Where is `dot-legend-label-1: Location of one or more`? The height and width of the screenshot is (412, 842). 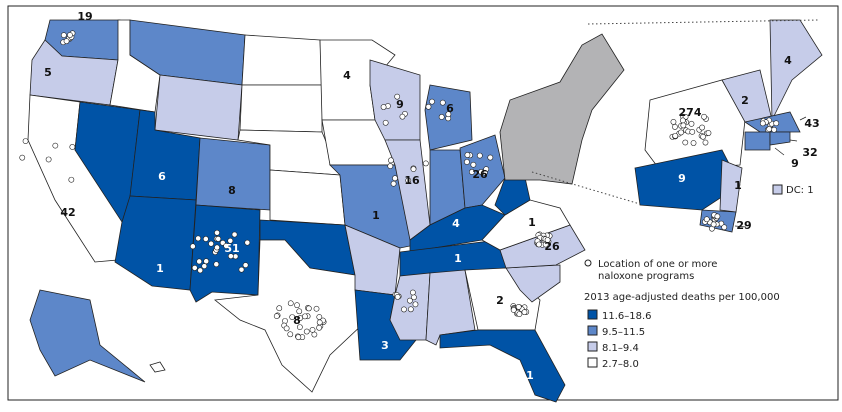 dot-legend-label-1: Location of one or more is located at coordinates (657, 264).